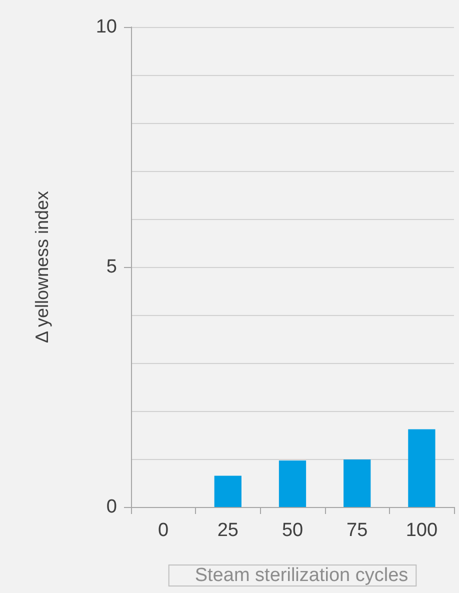  I want to click on y-tick-label: 5, so click(111, 267).